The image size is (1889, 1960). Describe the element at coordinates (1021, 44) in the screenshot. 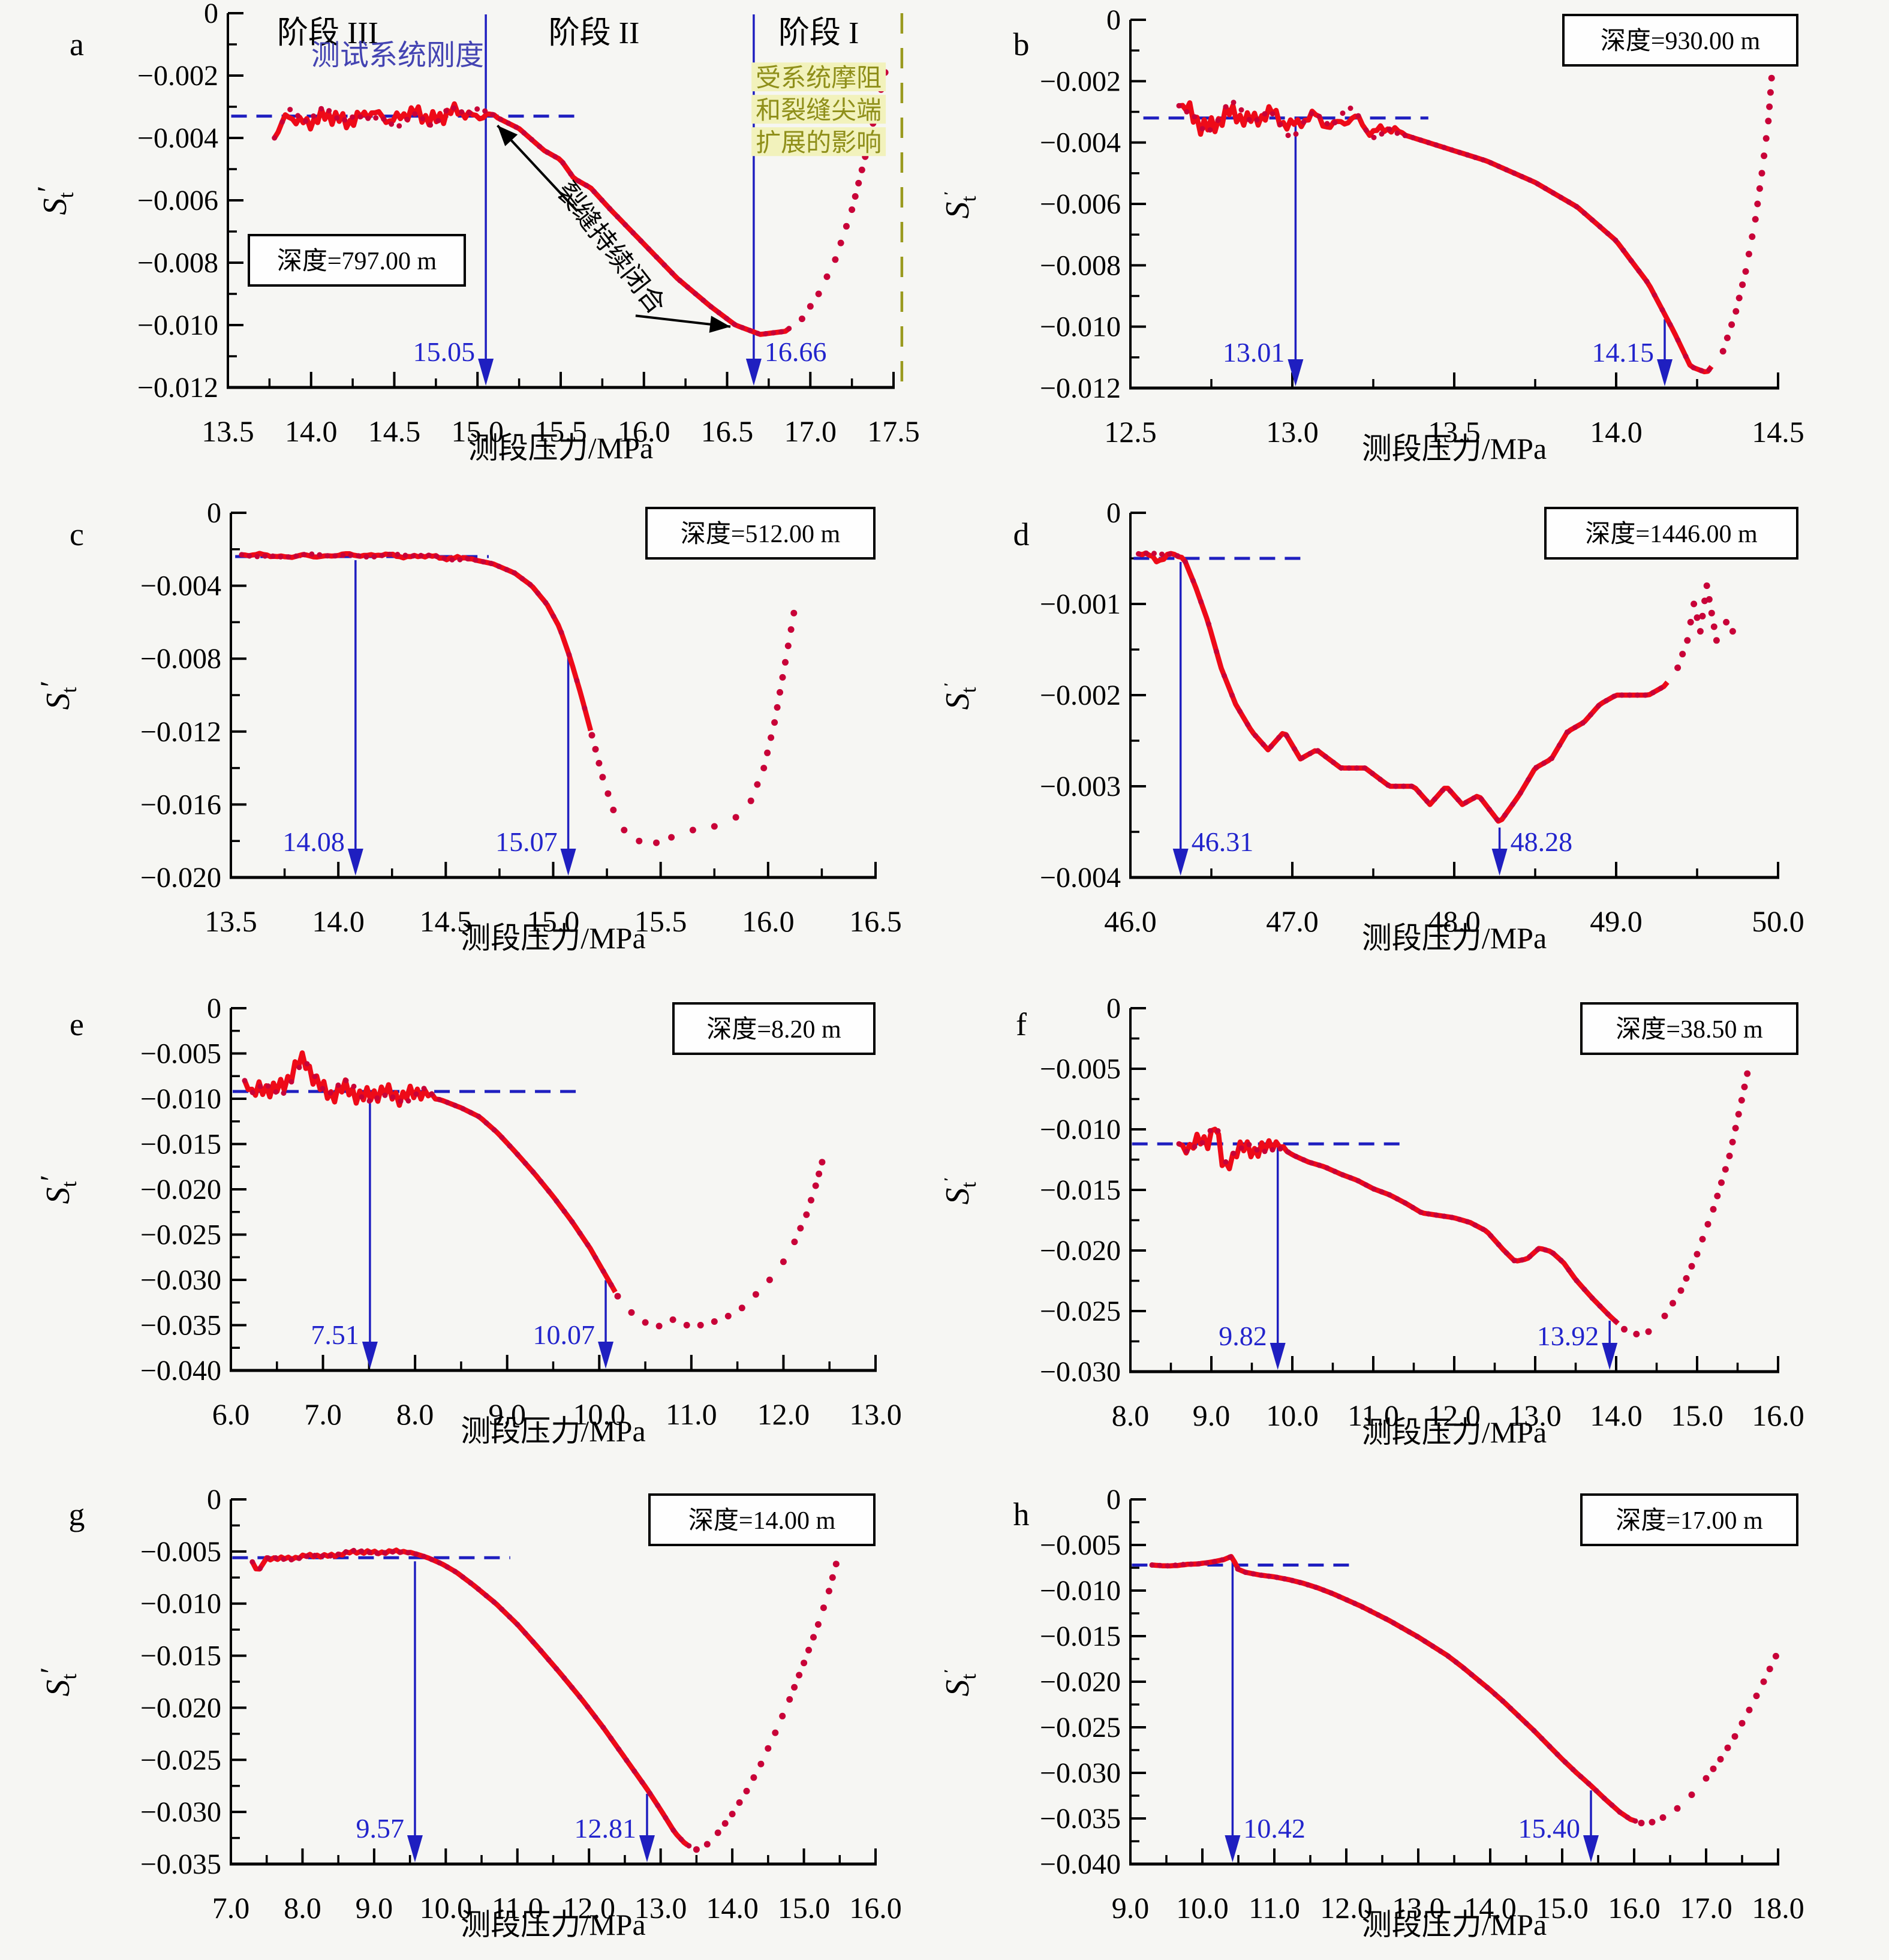

I see `panel-letter-b: b` at that location.